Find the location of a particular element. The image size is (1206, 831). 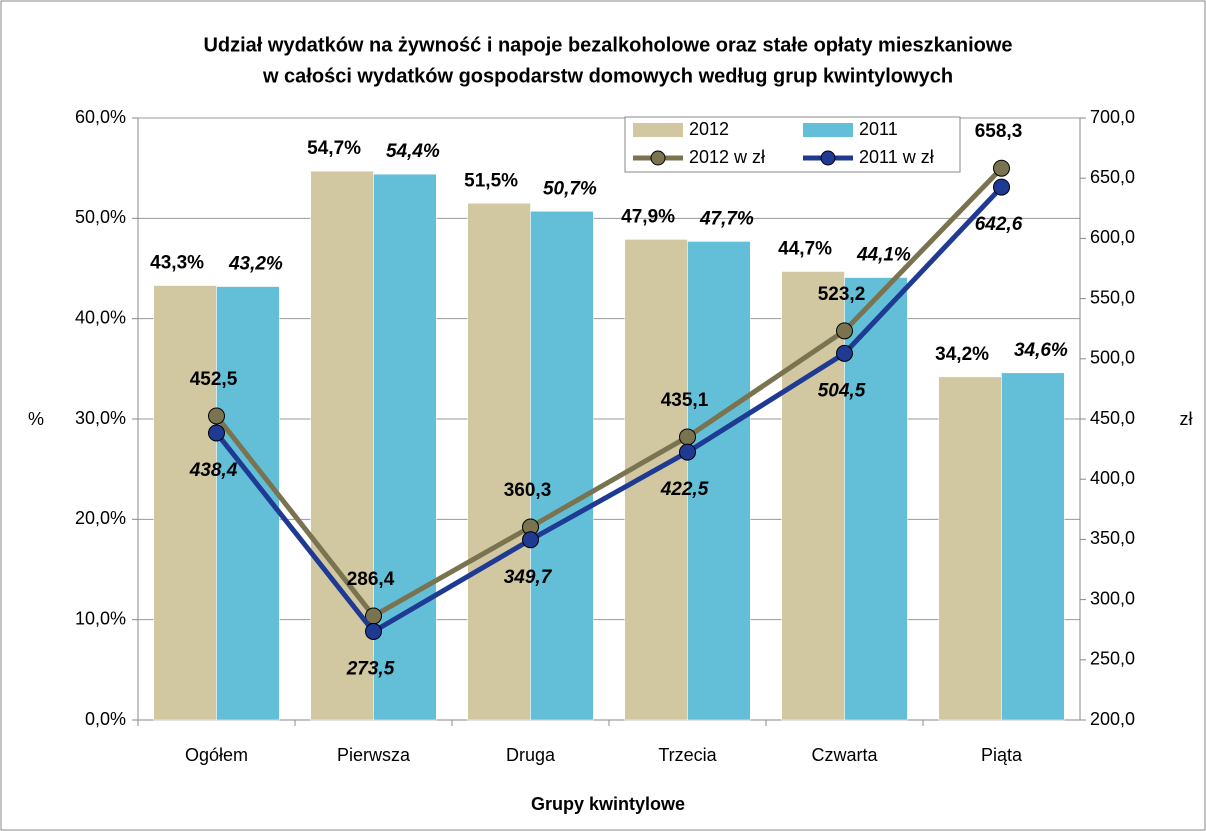

y-tick-label: 40,0% is located at coordinates (100, 317).